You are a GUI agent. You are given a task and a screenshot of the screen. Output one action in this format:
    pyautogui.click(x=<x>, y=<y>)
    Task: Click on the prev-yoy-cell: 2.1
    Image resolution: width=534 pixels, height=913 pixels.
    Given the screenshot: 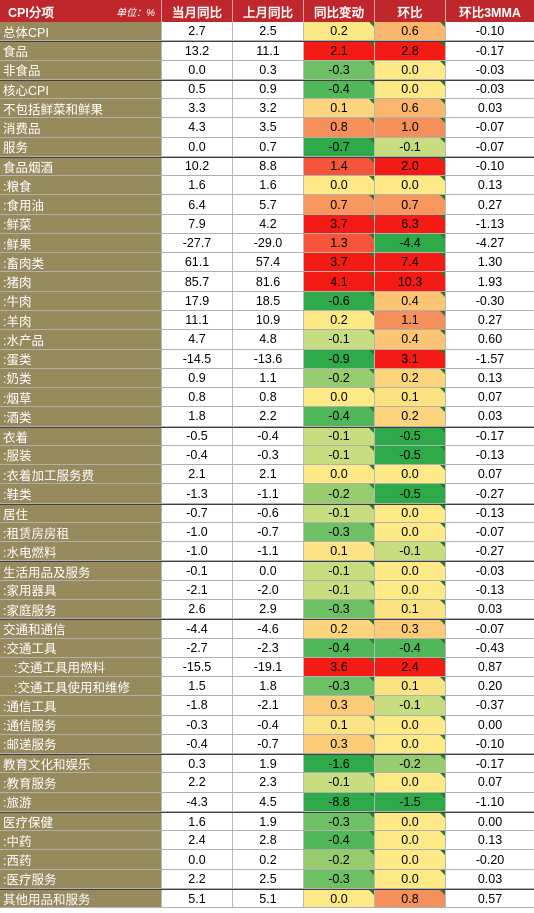 What is the action you would take?
    pyautogui.click(x=268, y=474)
    